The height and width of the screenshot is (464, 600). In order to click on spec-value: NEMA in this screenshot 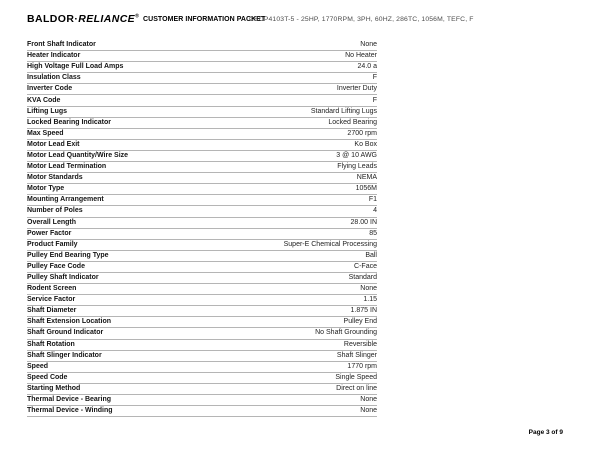, I will do `click(366, 178)`.